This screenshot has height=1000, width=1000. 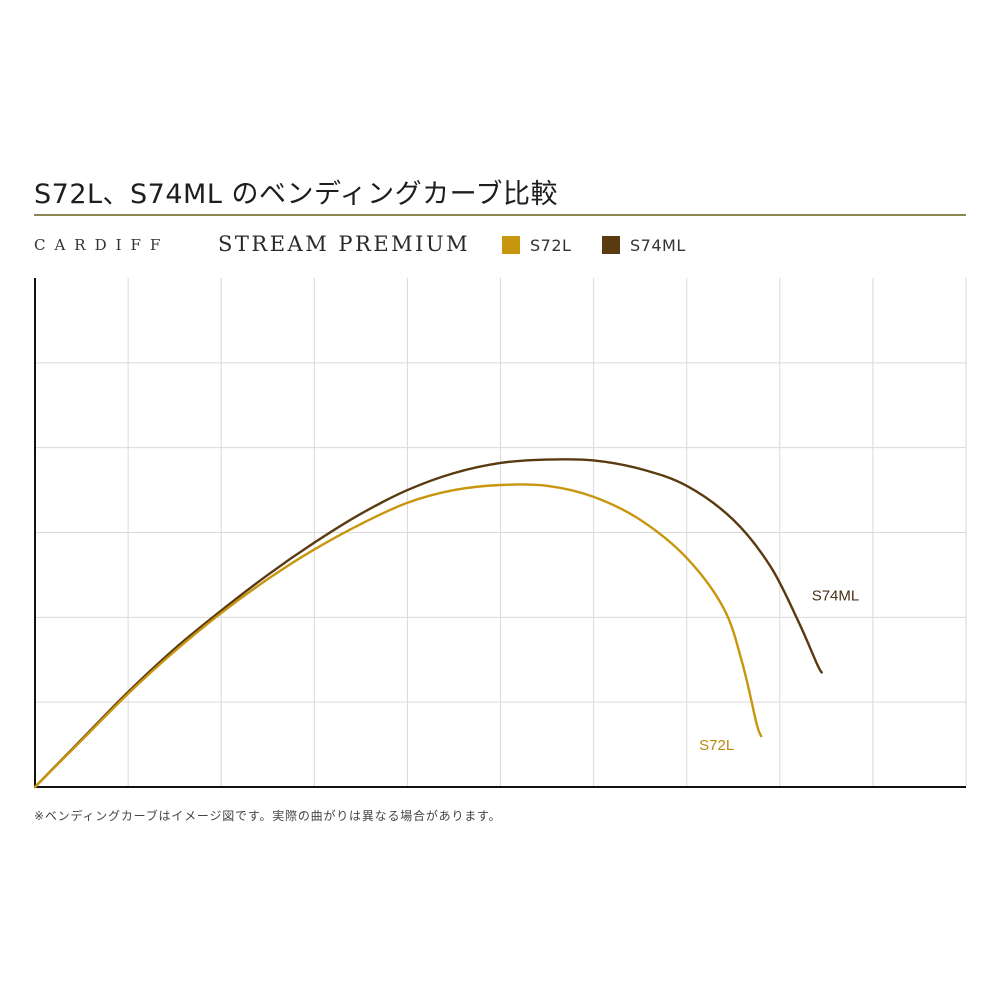 What do you see at coordinates (658, 245) in the screenshot?
I see `legend-label-s74ml: S74ML` at bounding box center [658, 245].